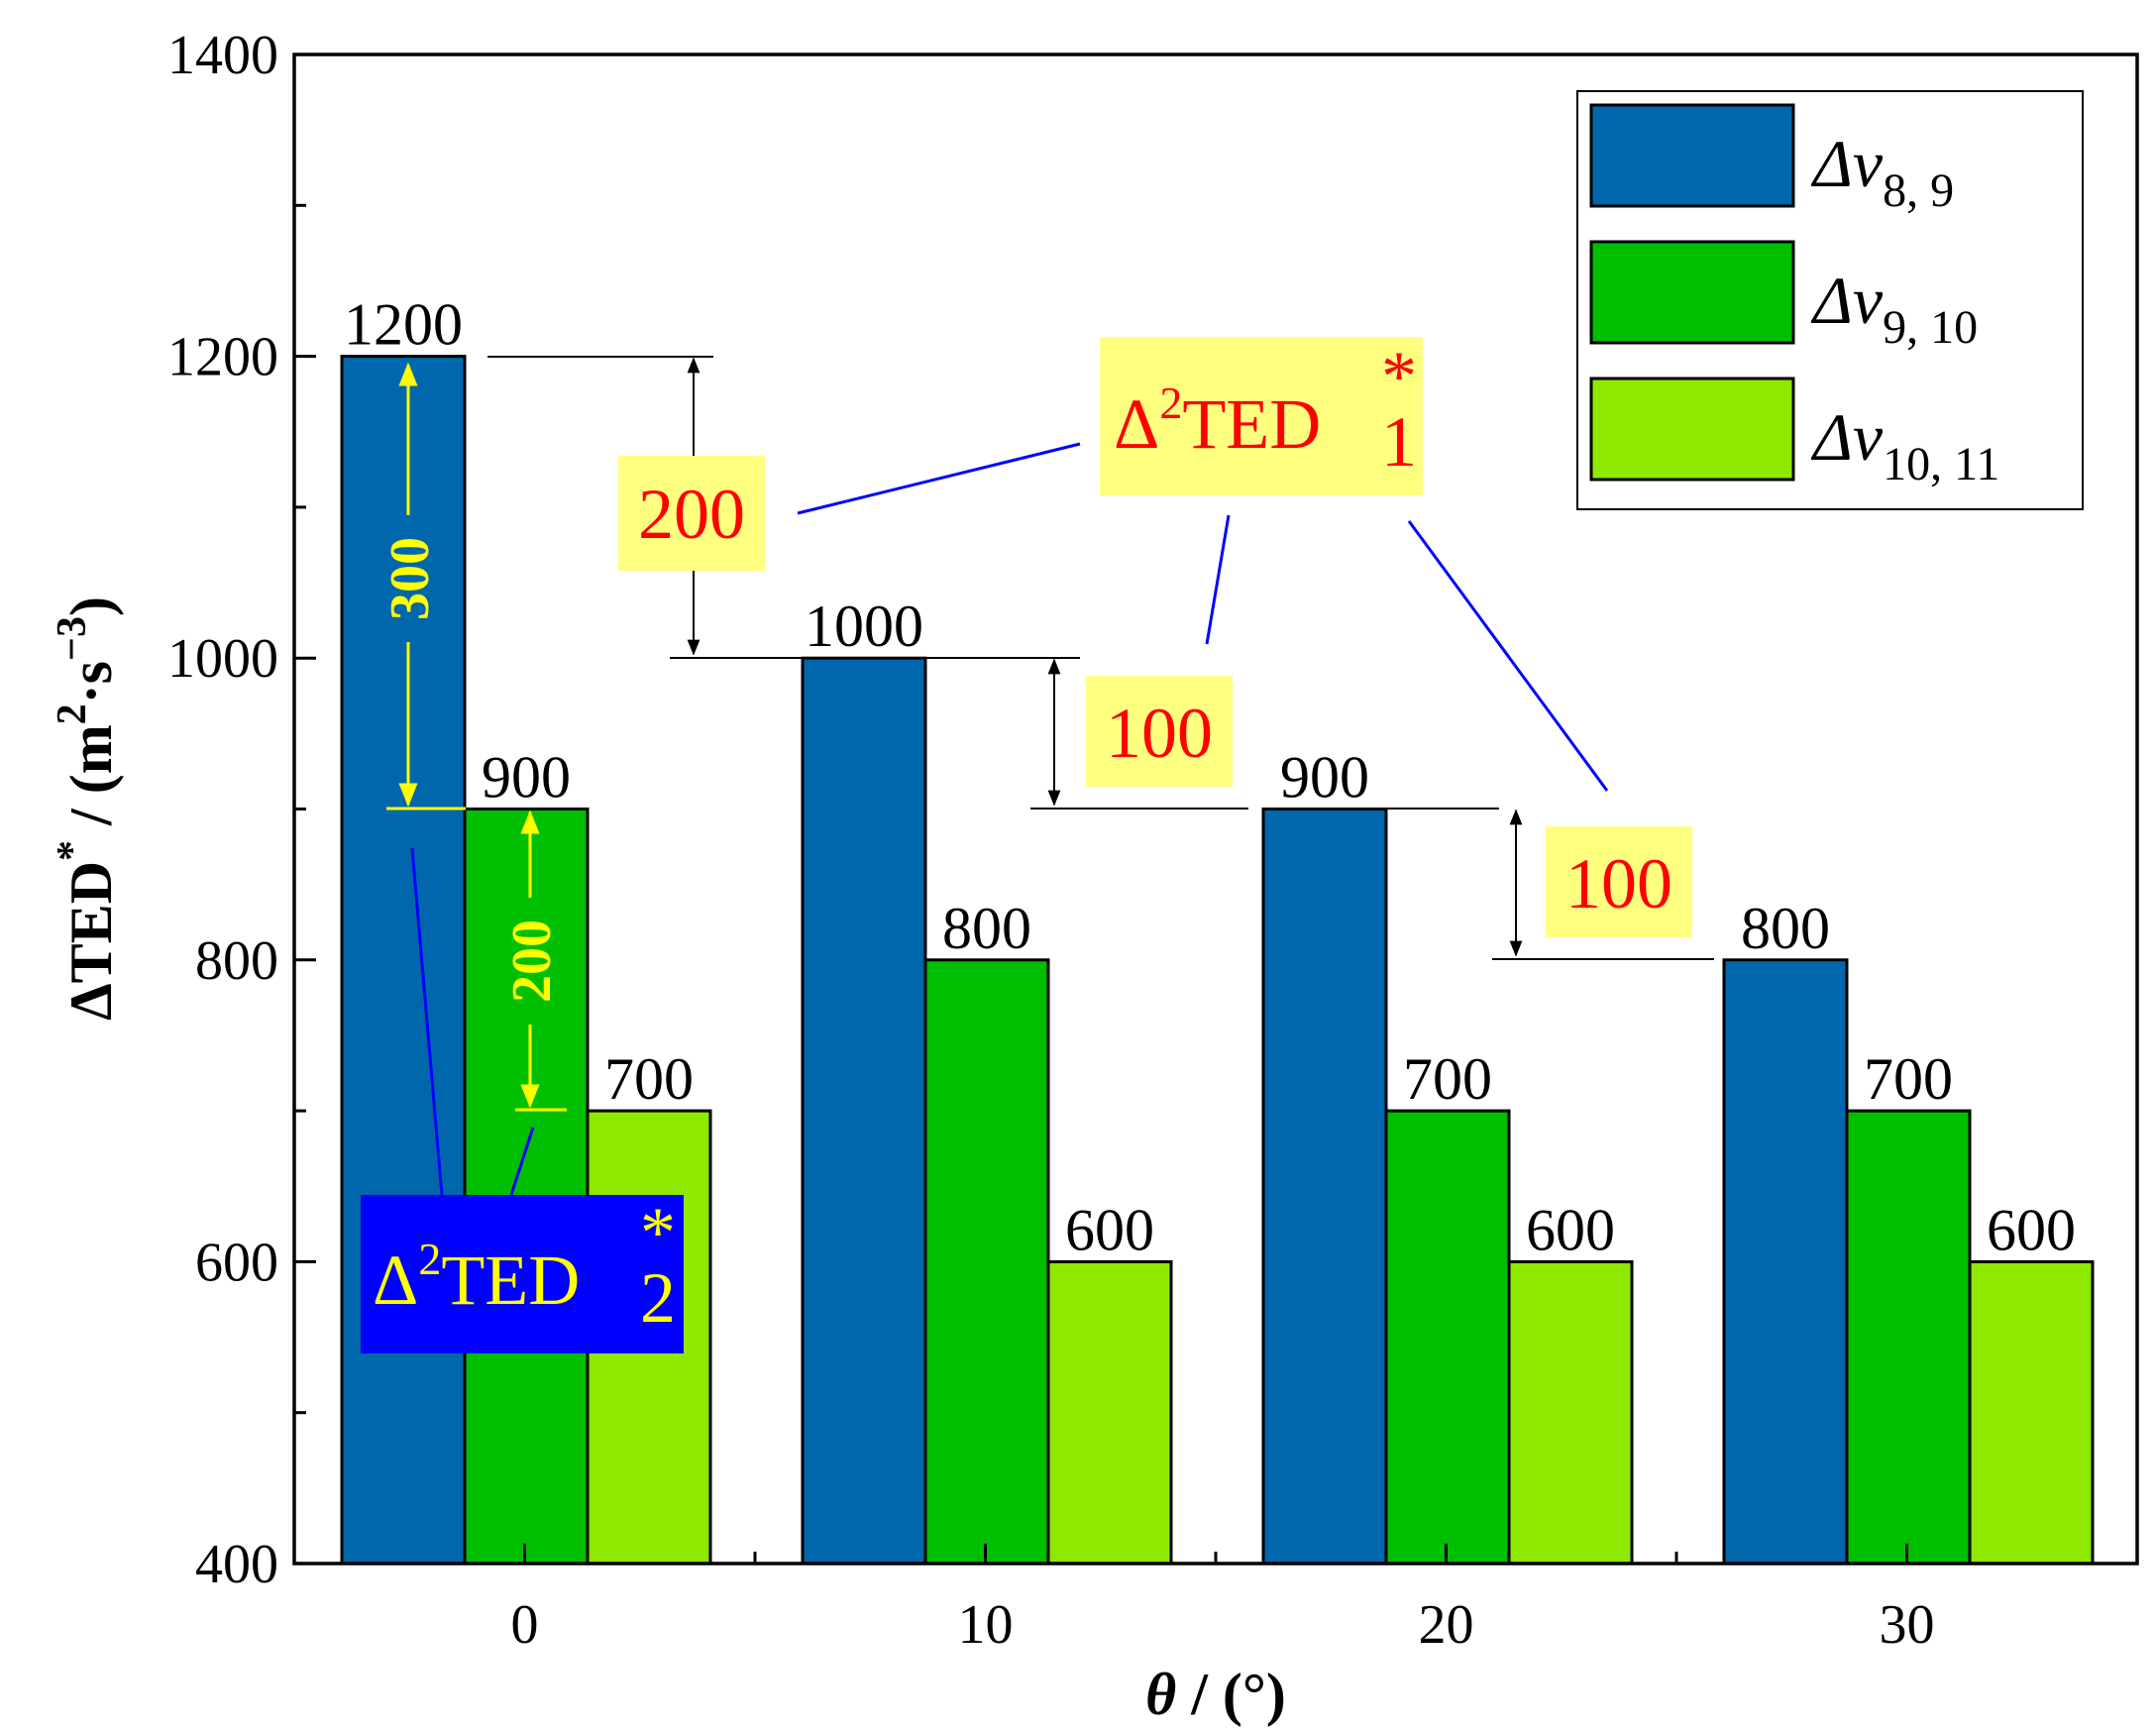  I want to click on x-axis-symbol: θ, so click(1161, 1694).